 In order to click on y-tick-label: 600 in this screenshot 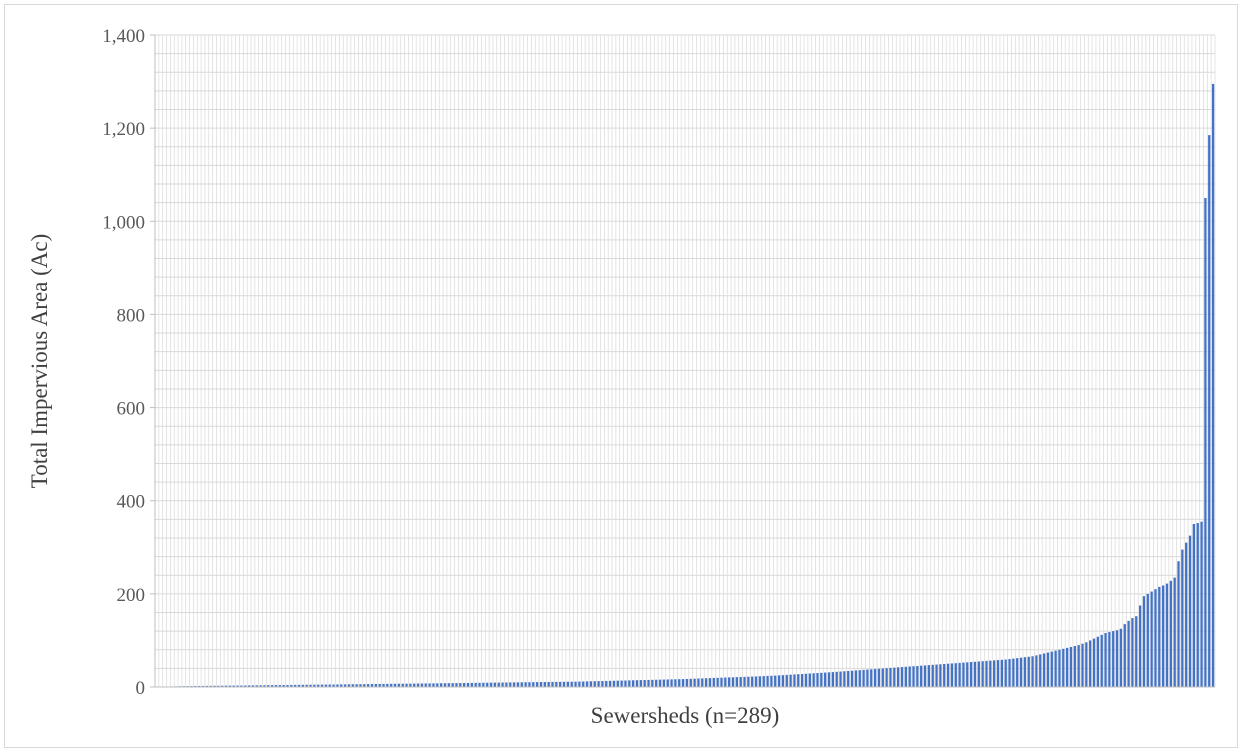, I will do `click(131, 409)`.